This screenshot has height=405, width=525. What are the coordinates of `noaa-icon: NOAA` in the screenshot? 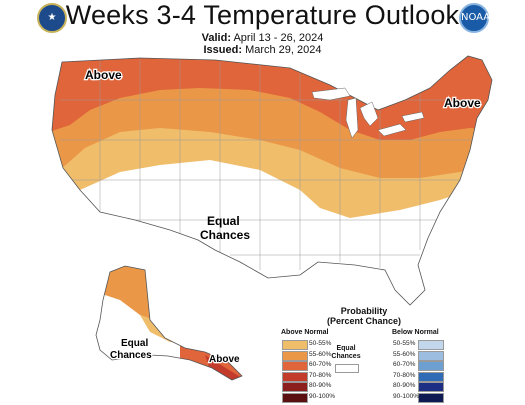 It's located at (474, 18).